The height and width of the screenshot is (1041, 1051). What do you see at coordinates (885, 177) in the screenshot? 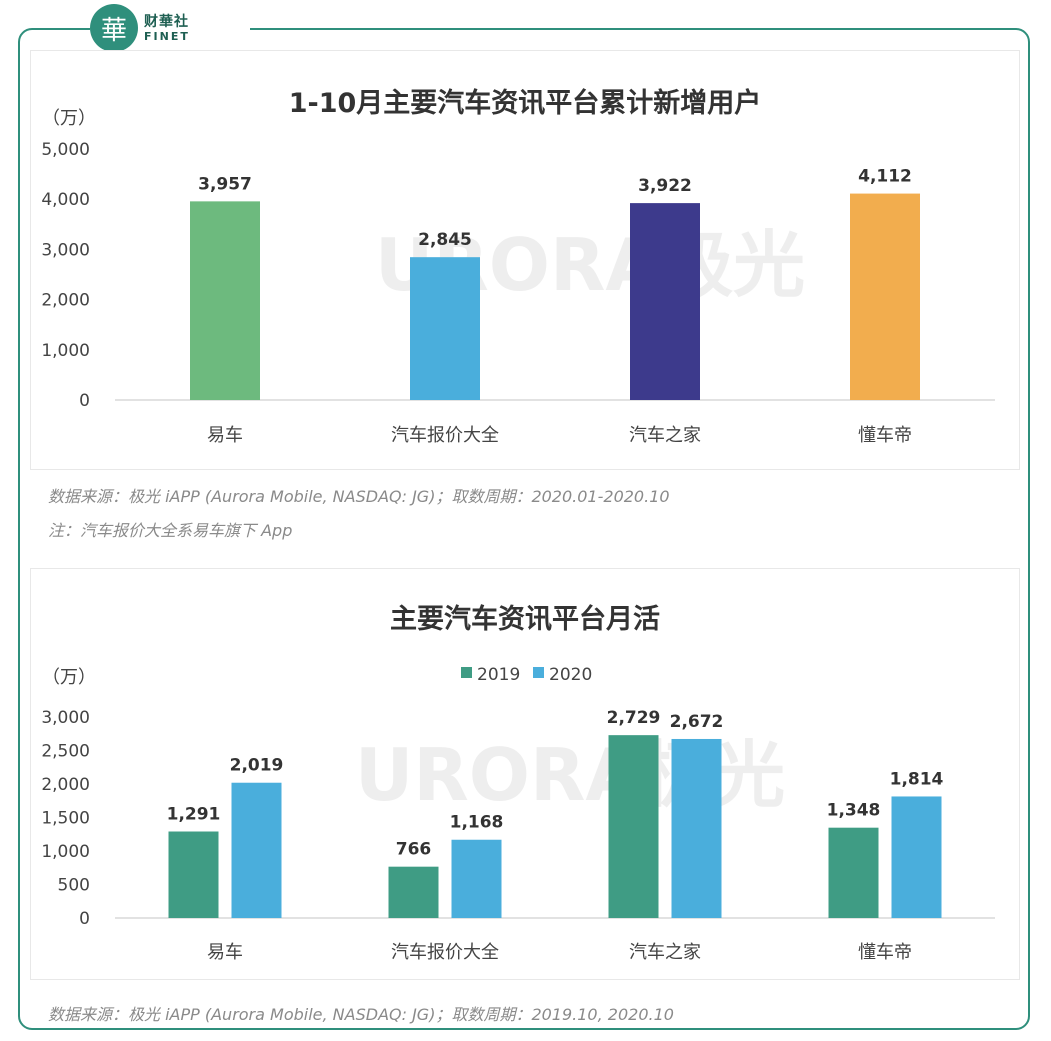
I see `chart1-data-label: 4,112` at bounding box center [885, 177].